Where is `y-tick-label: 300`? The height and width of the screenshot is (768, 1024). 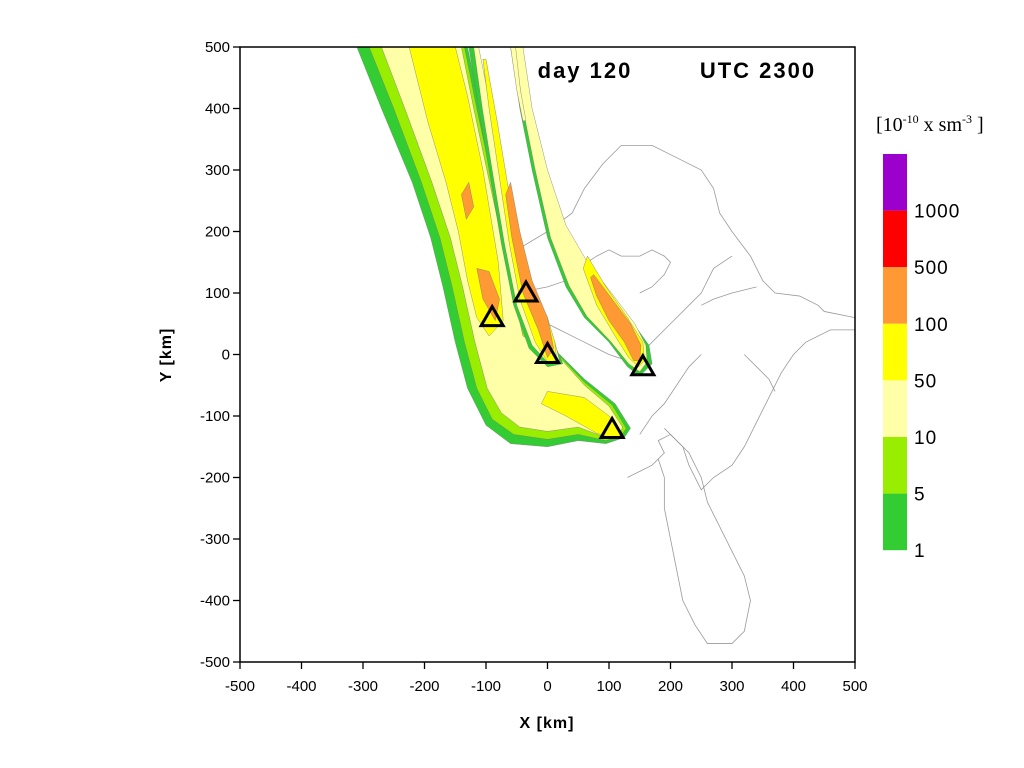 y-tick-label: 300 is located at coordinates (217, 170).